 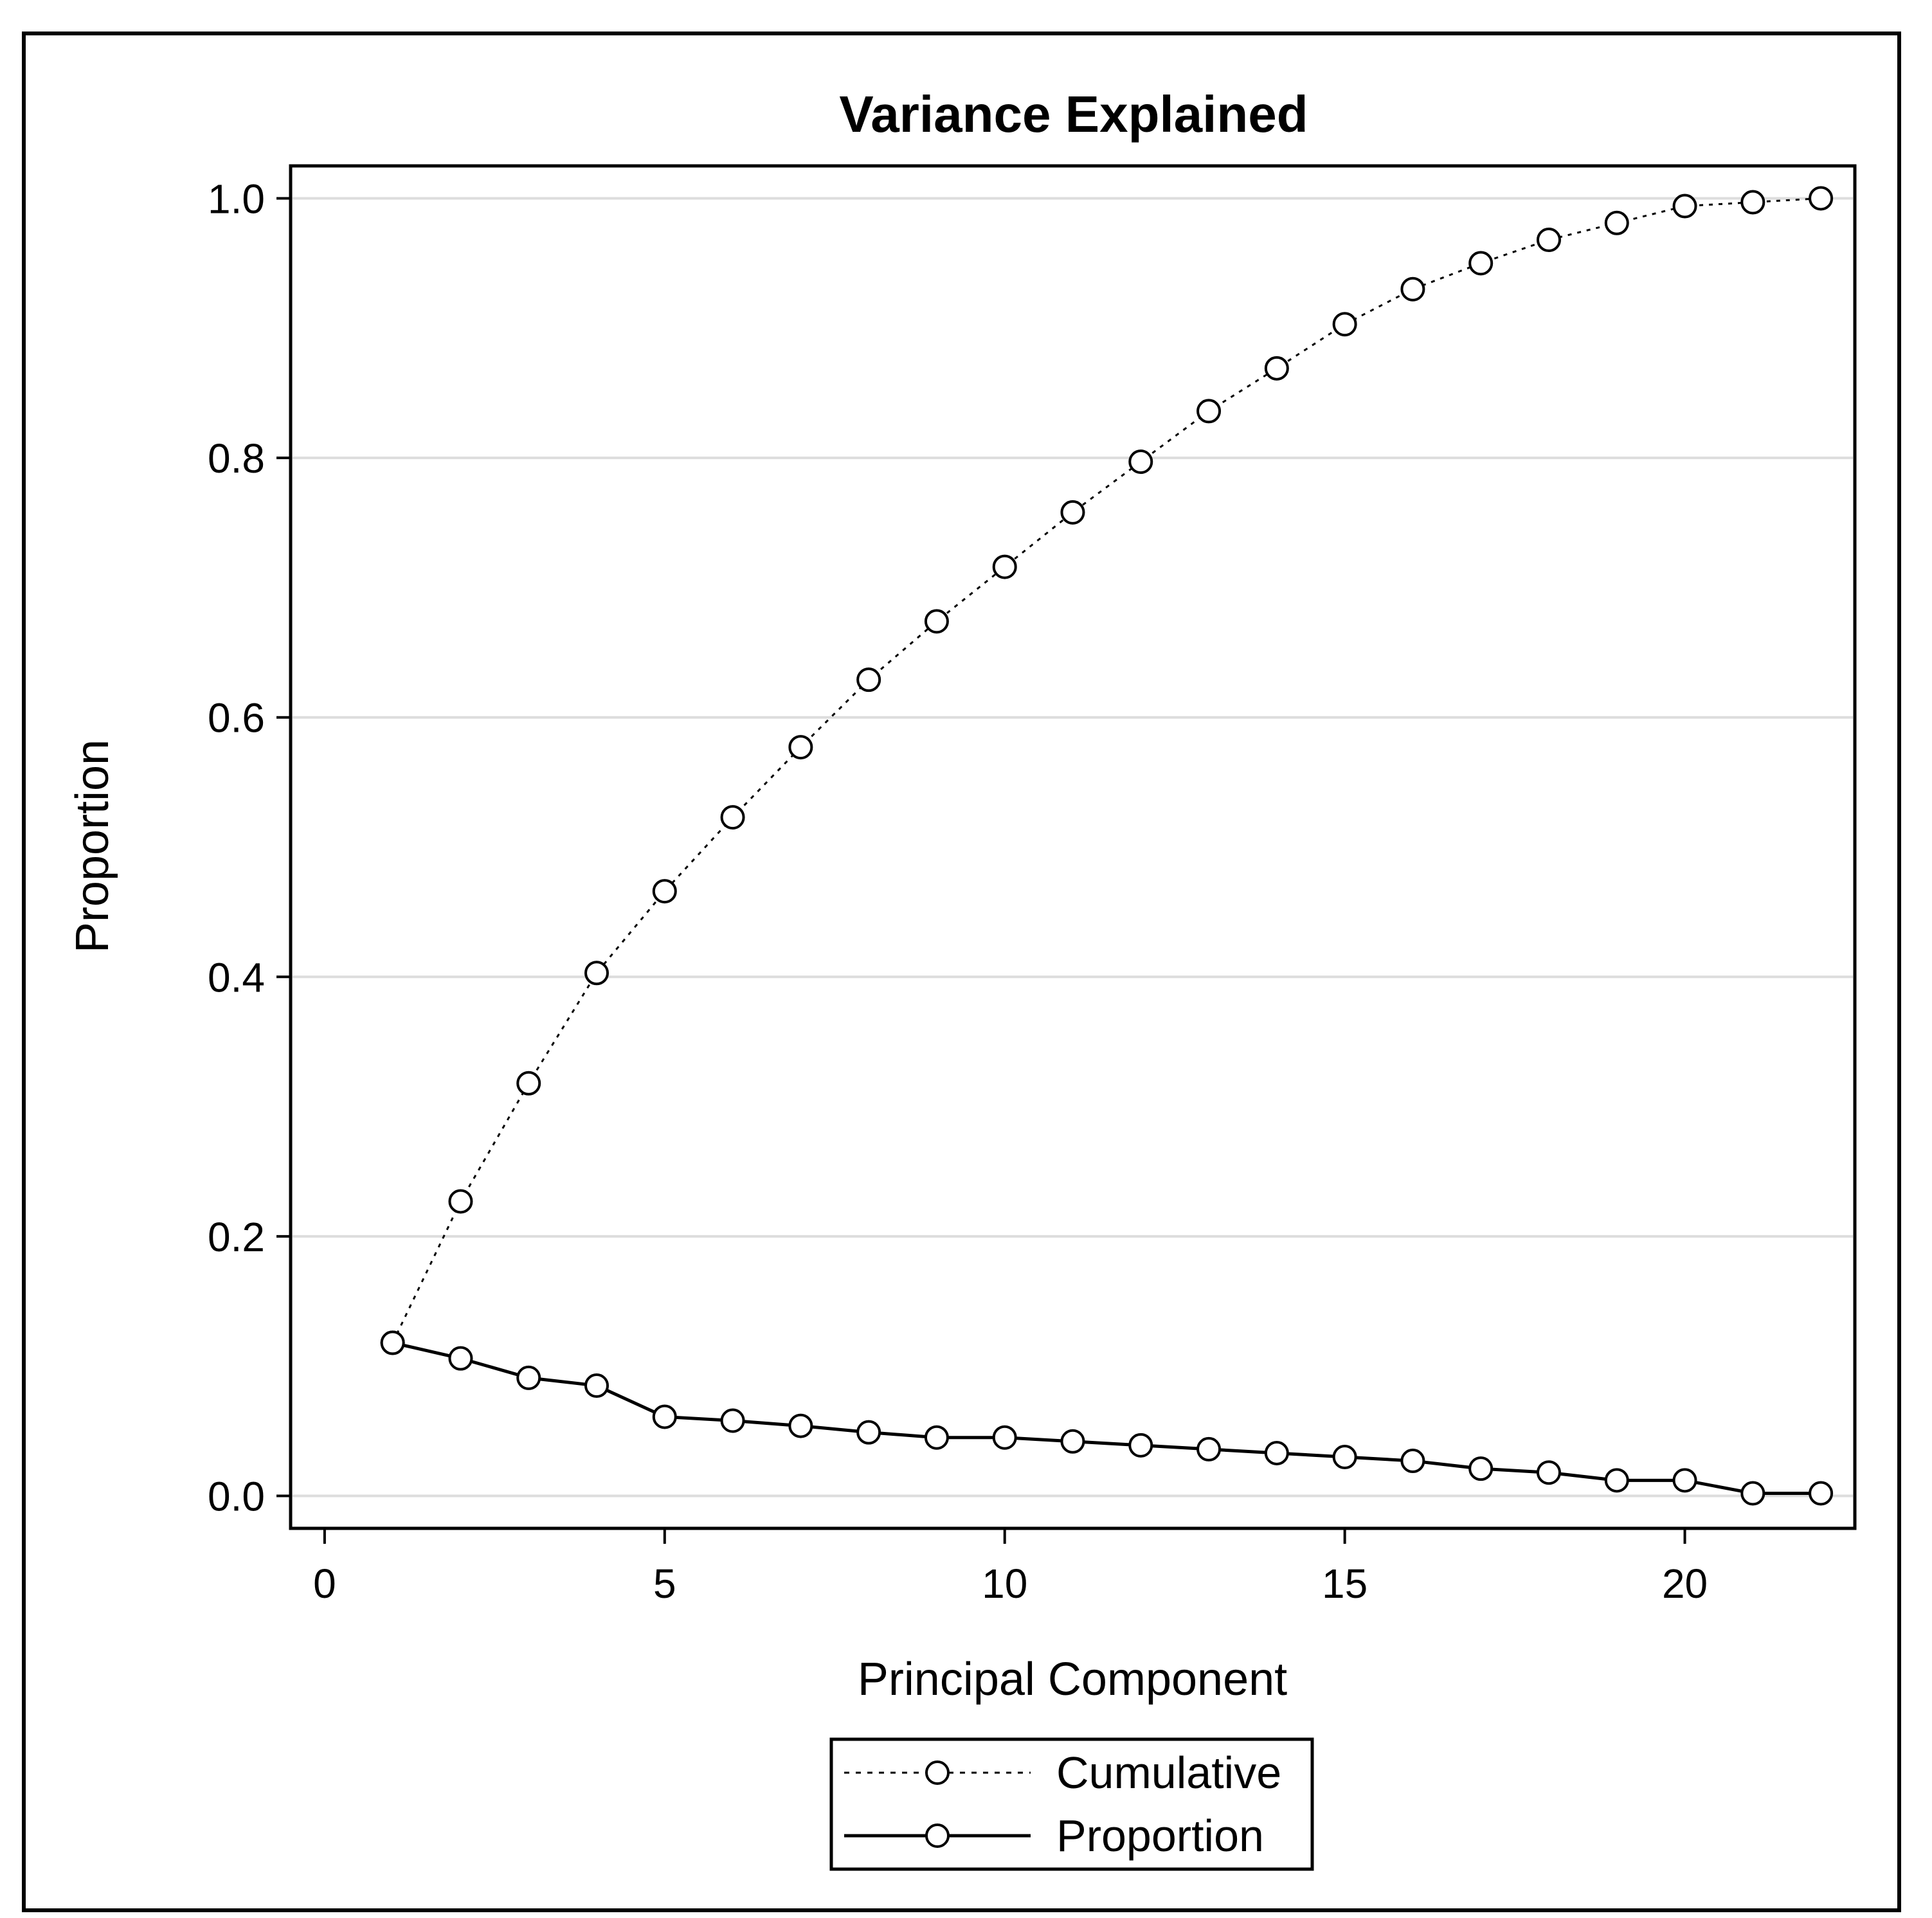 What do you see at coordinates (1160, 1836) in the screenshot?
I see `legend-proportion-label: Proportion` at bounding box center [1160, 1836].